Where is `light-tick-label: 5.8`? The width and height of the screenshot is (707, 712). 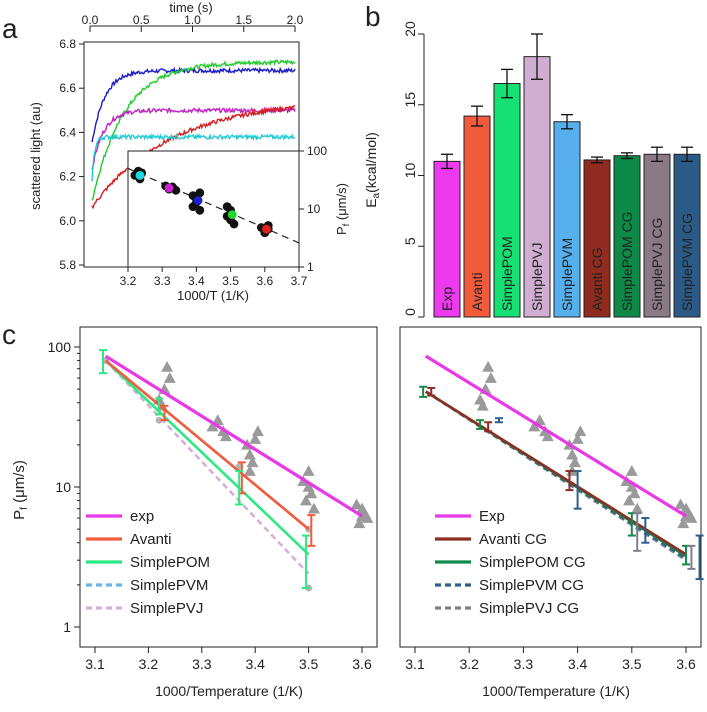
light-tick-label: 5.8 is located at coordinates (67, 265).